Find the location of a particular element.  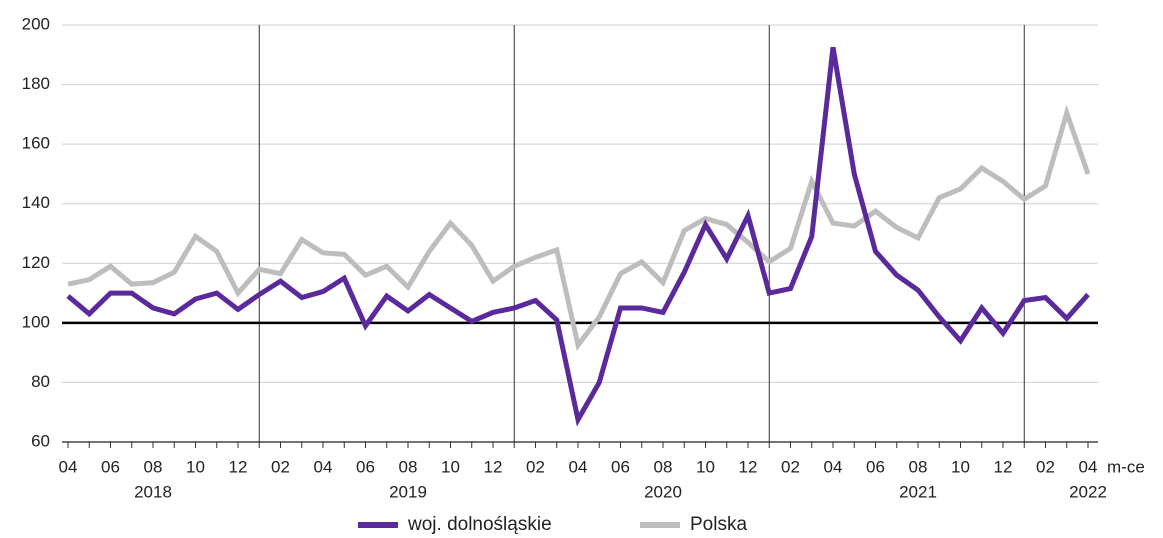

legend-label: woj. dolnośląskie is located at coordinates (479, 524).